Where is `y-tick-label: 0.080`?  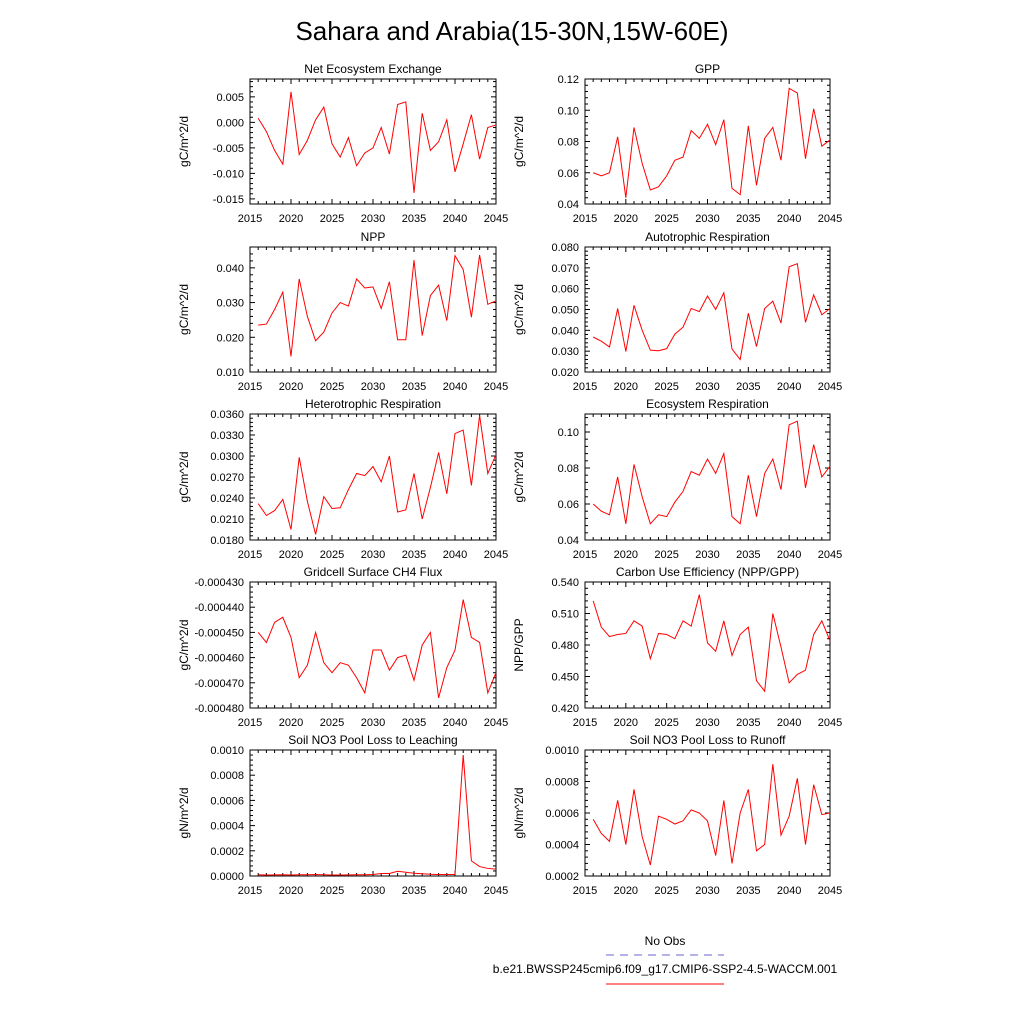
y-tick-label: 0.080 is located at coordinates (565, 248).